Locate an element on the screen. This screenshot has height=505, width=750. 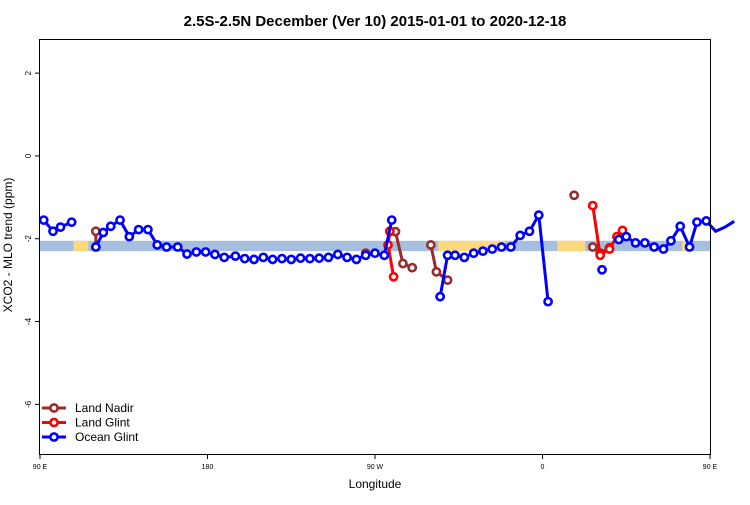
y-tick-label: 0 is located at coordinates (28, 155).